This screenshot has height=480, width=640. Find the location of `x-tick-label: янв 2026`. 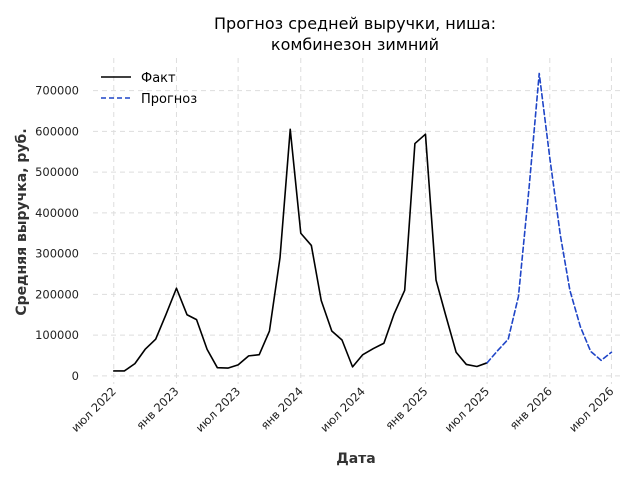

x-tick-label: янв 2026 is located at coordinates (531, 408).